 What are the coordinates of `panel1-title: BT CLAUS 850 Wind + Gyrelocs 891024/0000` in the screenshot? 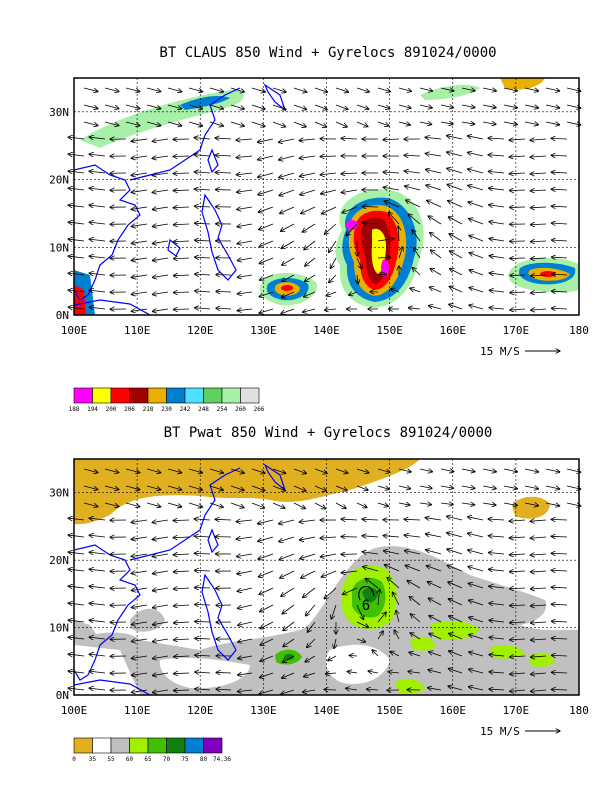 It's located at (327, 53).